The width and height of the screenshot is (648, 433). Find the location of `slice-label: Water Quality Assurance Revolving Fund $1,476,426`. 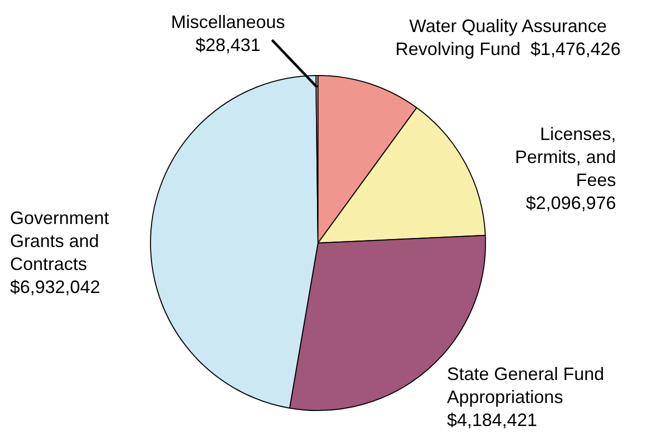

slice-label: Water Quality Assurance Revolving Fund $1,476,426 is located at coordinates (508, 37).